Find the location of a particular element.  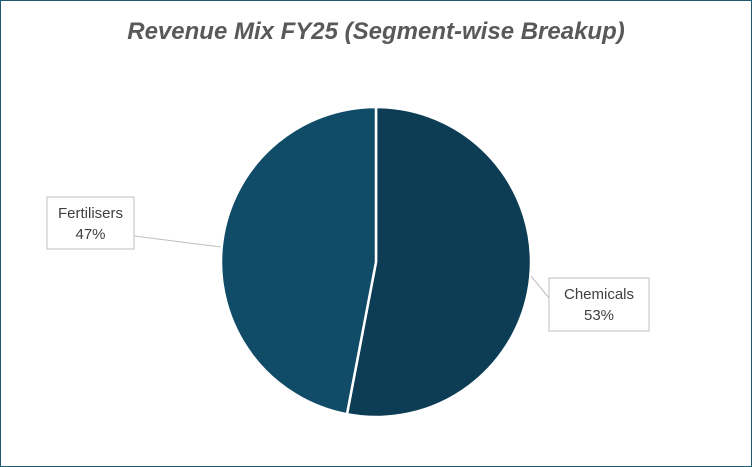

pie-slice-fertilisers is located at coordinates (298, 260).